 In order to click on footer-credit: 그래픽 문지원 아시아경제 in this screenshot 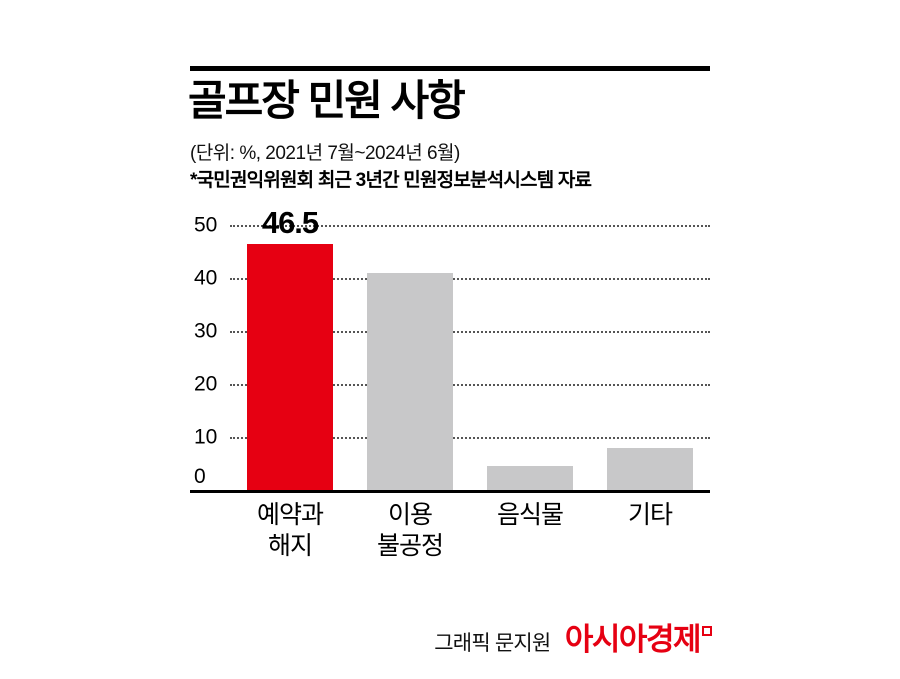, I will do `click(451, 636)`.